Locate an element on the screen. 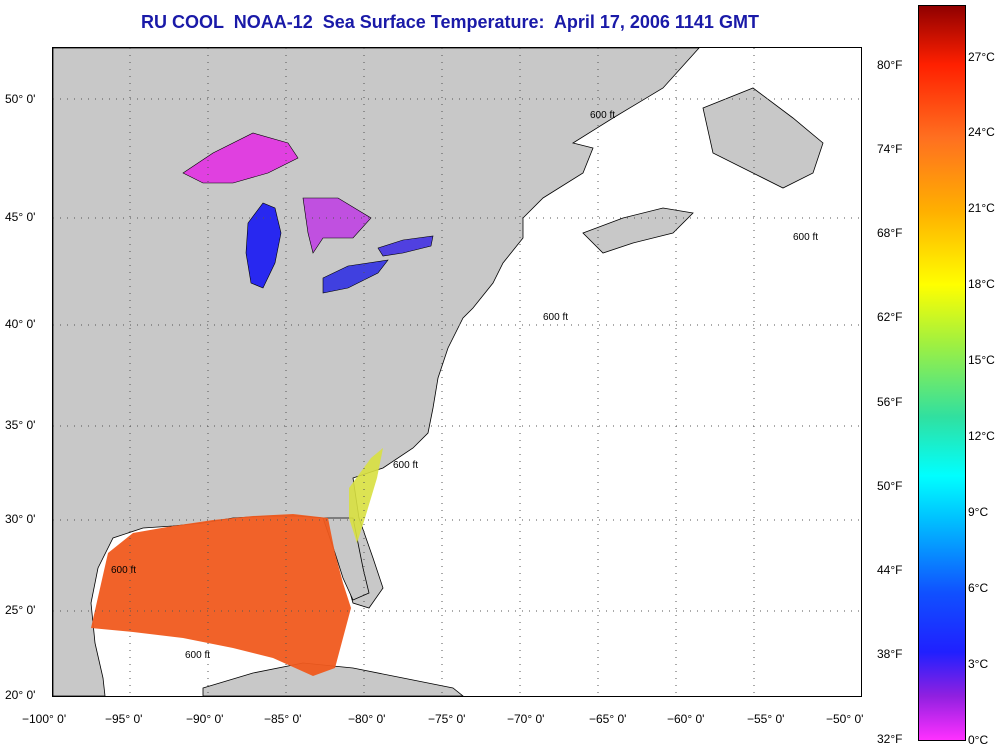 The height and width of the screenshot is (754, 1008). lat-tick: 20° 0' is located at coordinates (20, 695).